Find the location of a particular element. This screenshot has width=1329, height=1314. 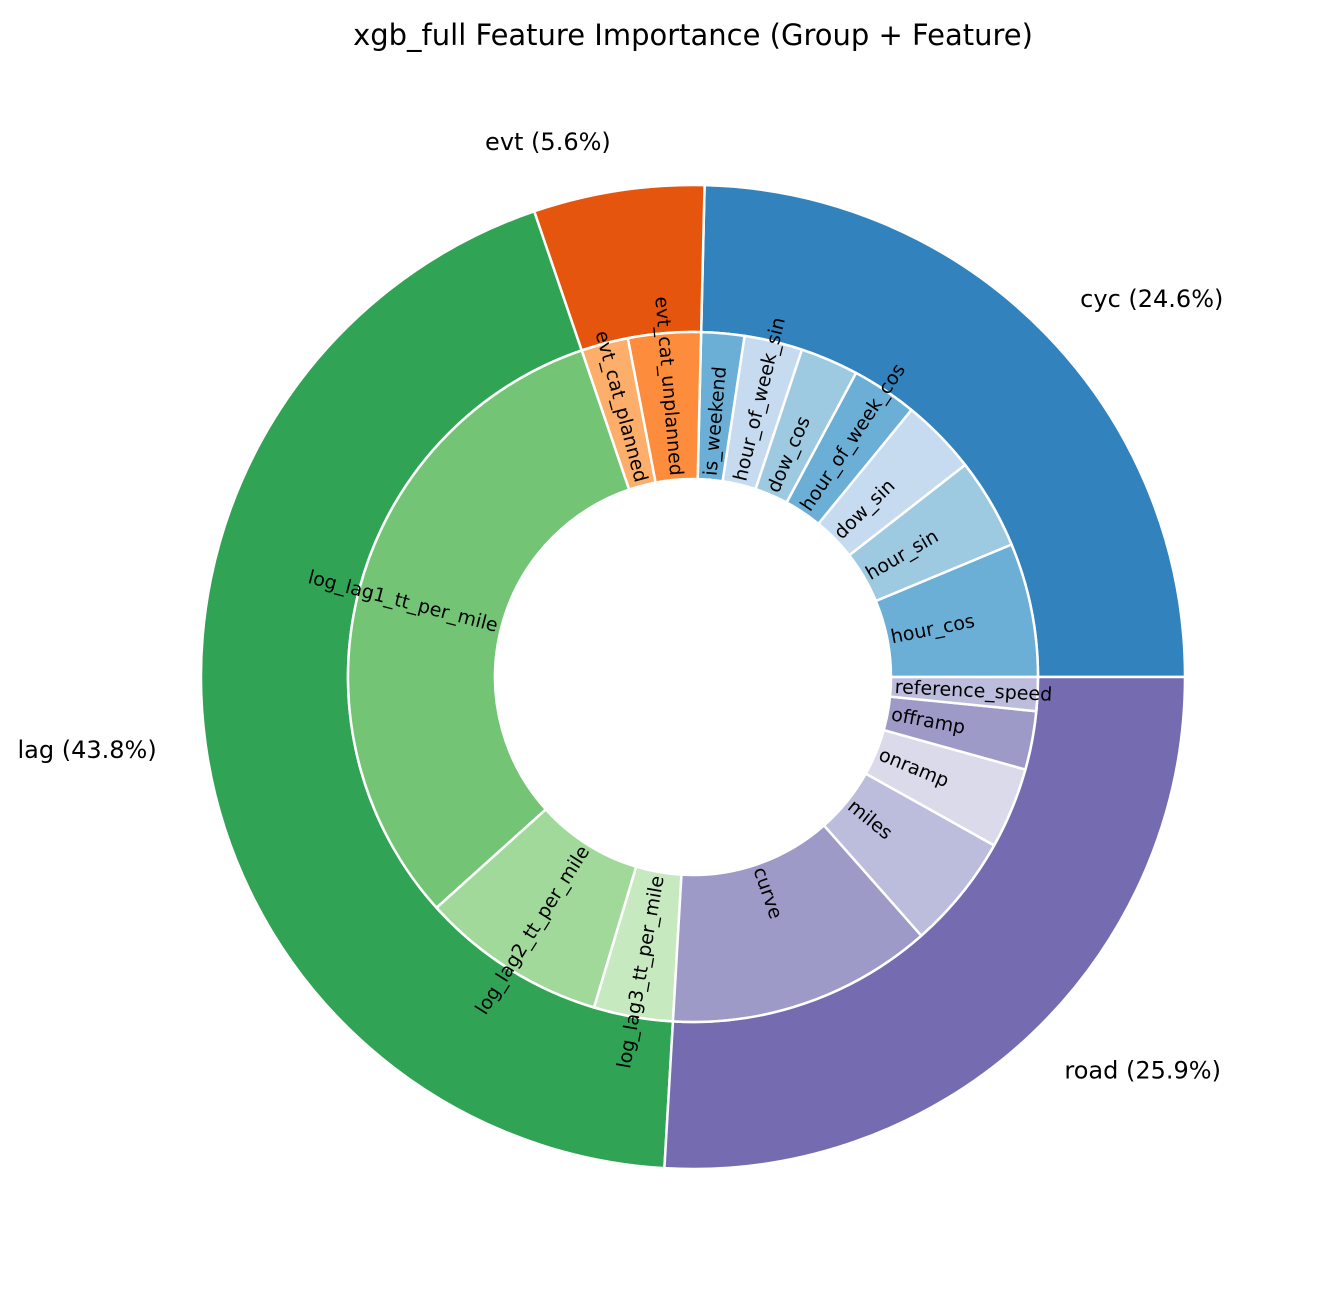

feature-wedge-reference_speed is located at coordinates (964, 694).